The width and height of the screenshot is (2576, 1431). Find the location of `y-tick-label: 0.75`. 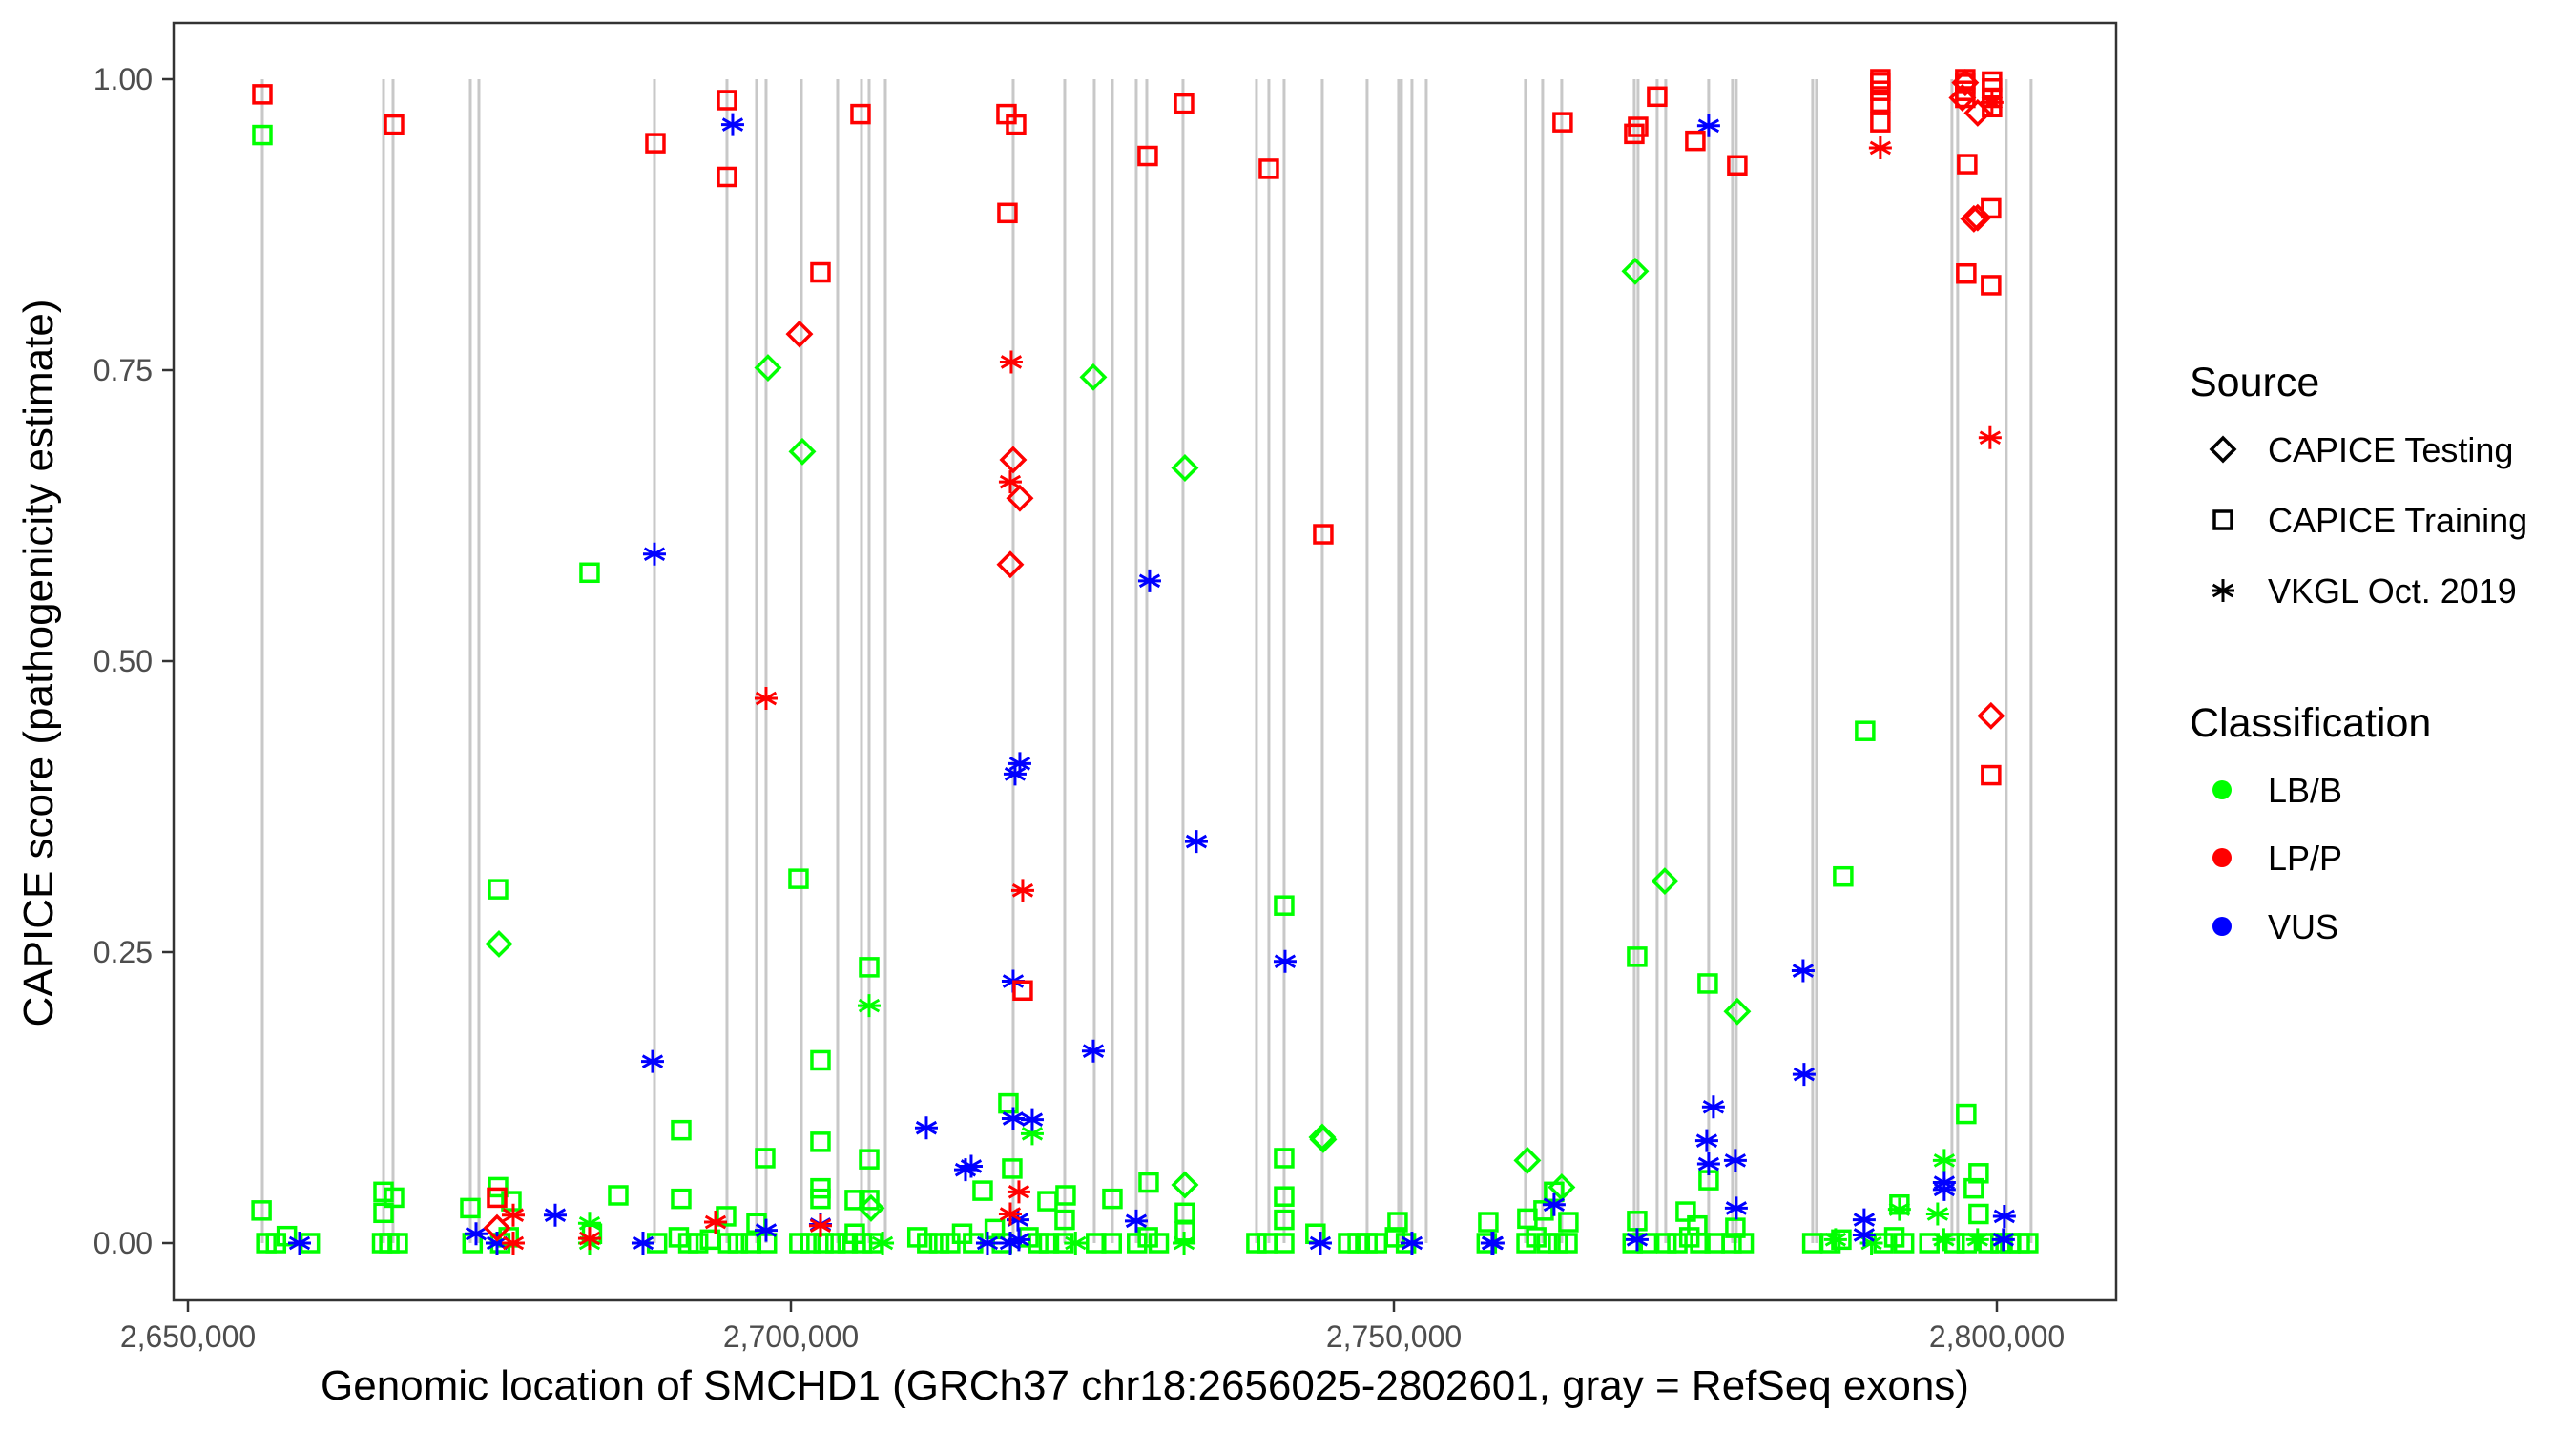

y-tick-label: 0.75 is located at coordinates (123, 370).